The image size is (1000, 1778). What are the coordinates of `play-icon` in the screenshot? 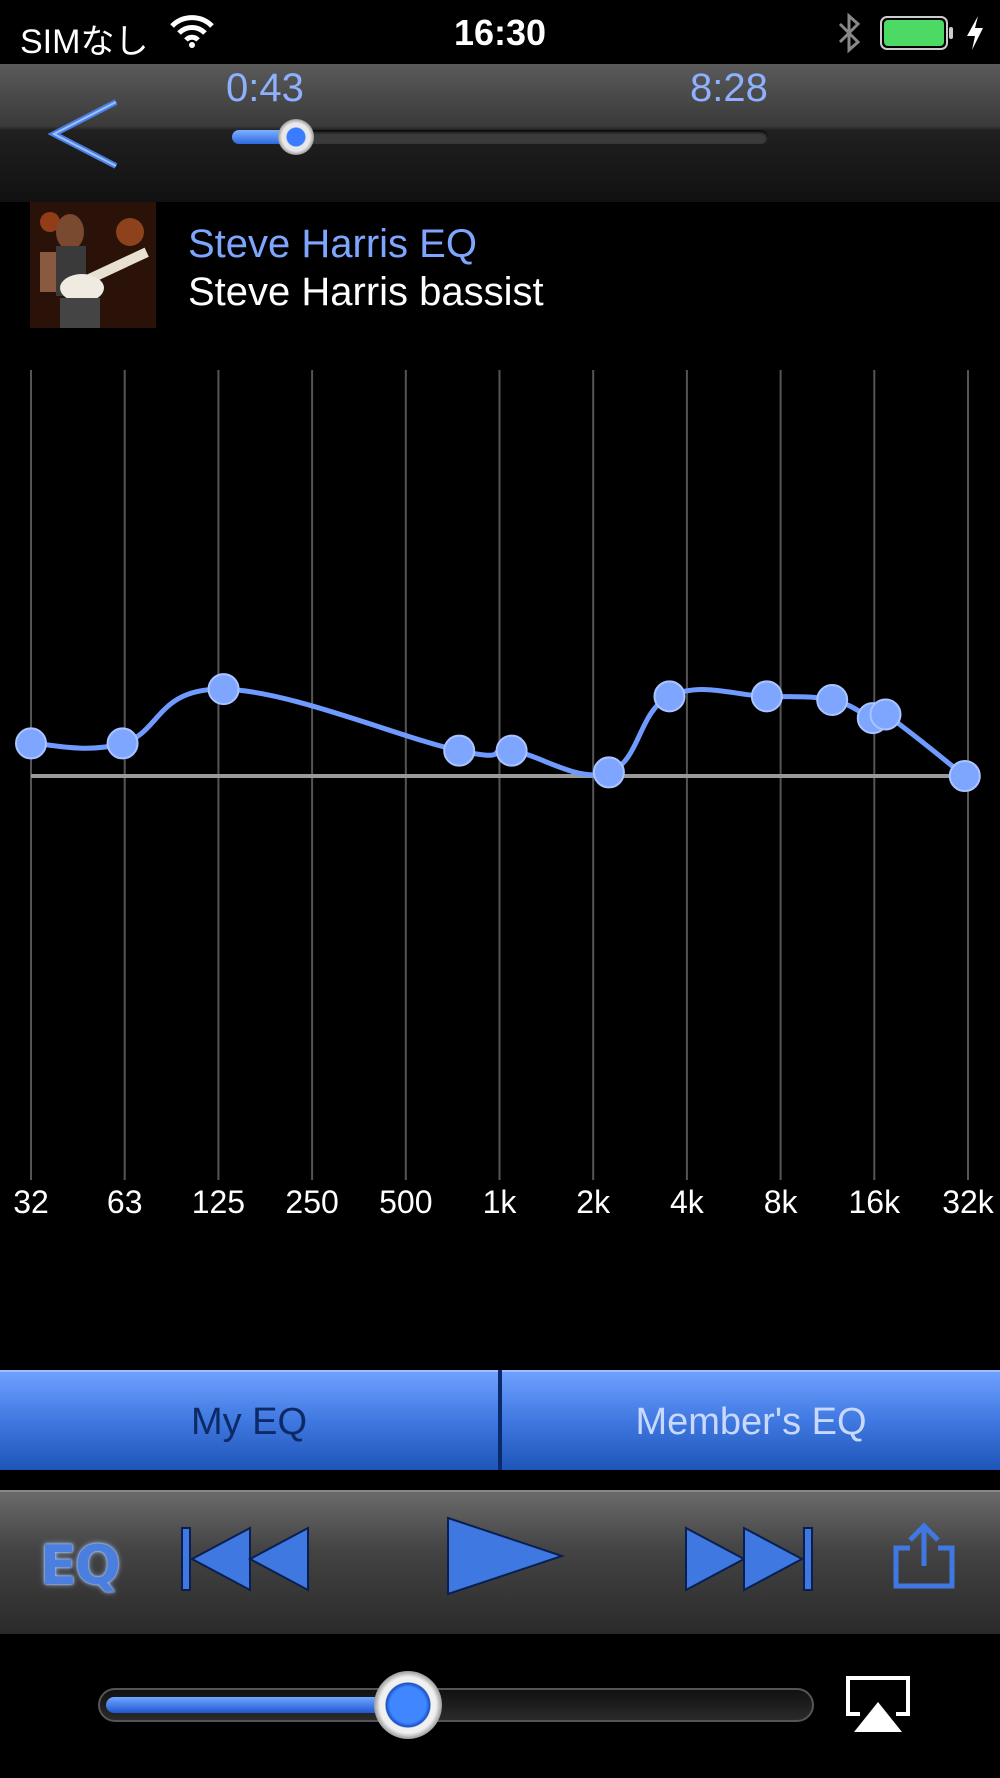 It's located at (505, 1556).